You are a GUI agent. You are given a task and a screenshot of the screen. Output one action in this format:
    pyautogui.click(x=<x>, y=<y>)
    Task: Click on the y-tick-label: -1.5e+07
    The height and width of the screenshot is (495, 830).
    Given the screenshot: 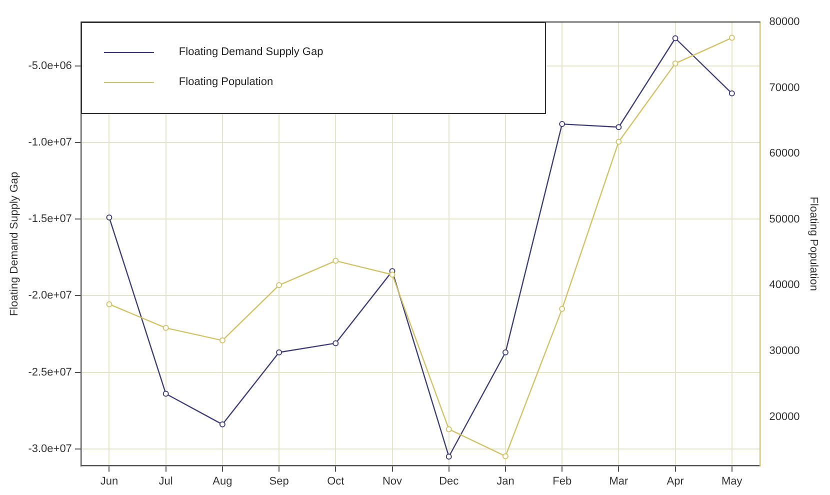 What is the action you would take?
    pyautogui.click(x=50, y=219)
    